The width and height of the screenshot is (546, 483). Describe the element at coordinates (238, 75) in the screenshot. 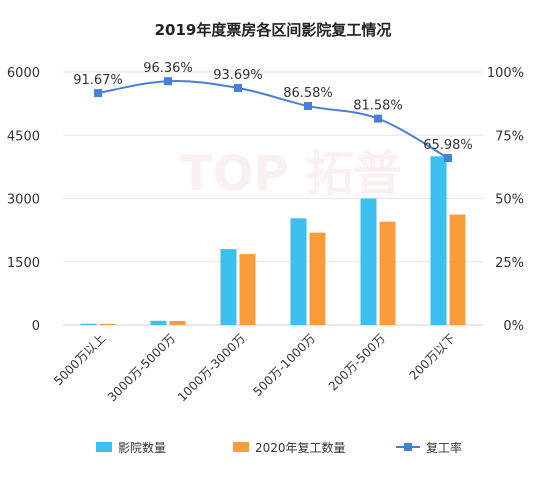

I see `rate-data-label: 93.69%` at that location.